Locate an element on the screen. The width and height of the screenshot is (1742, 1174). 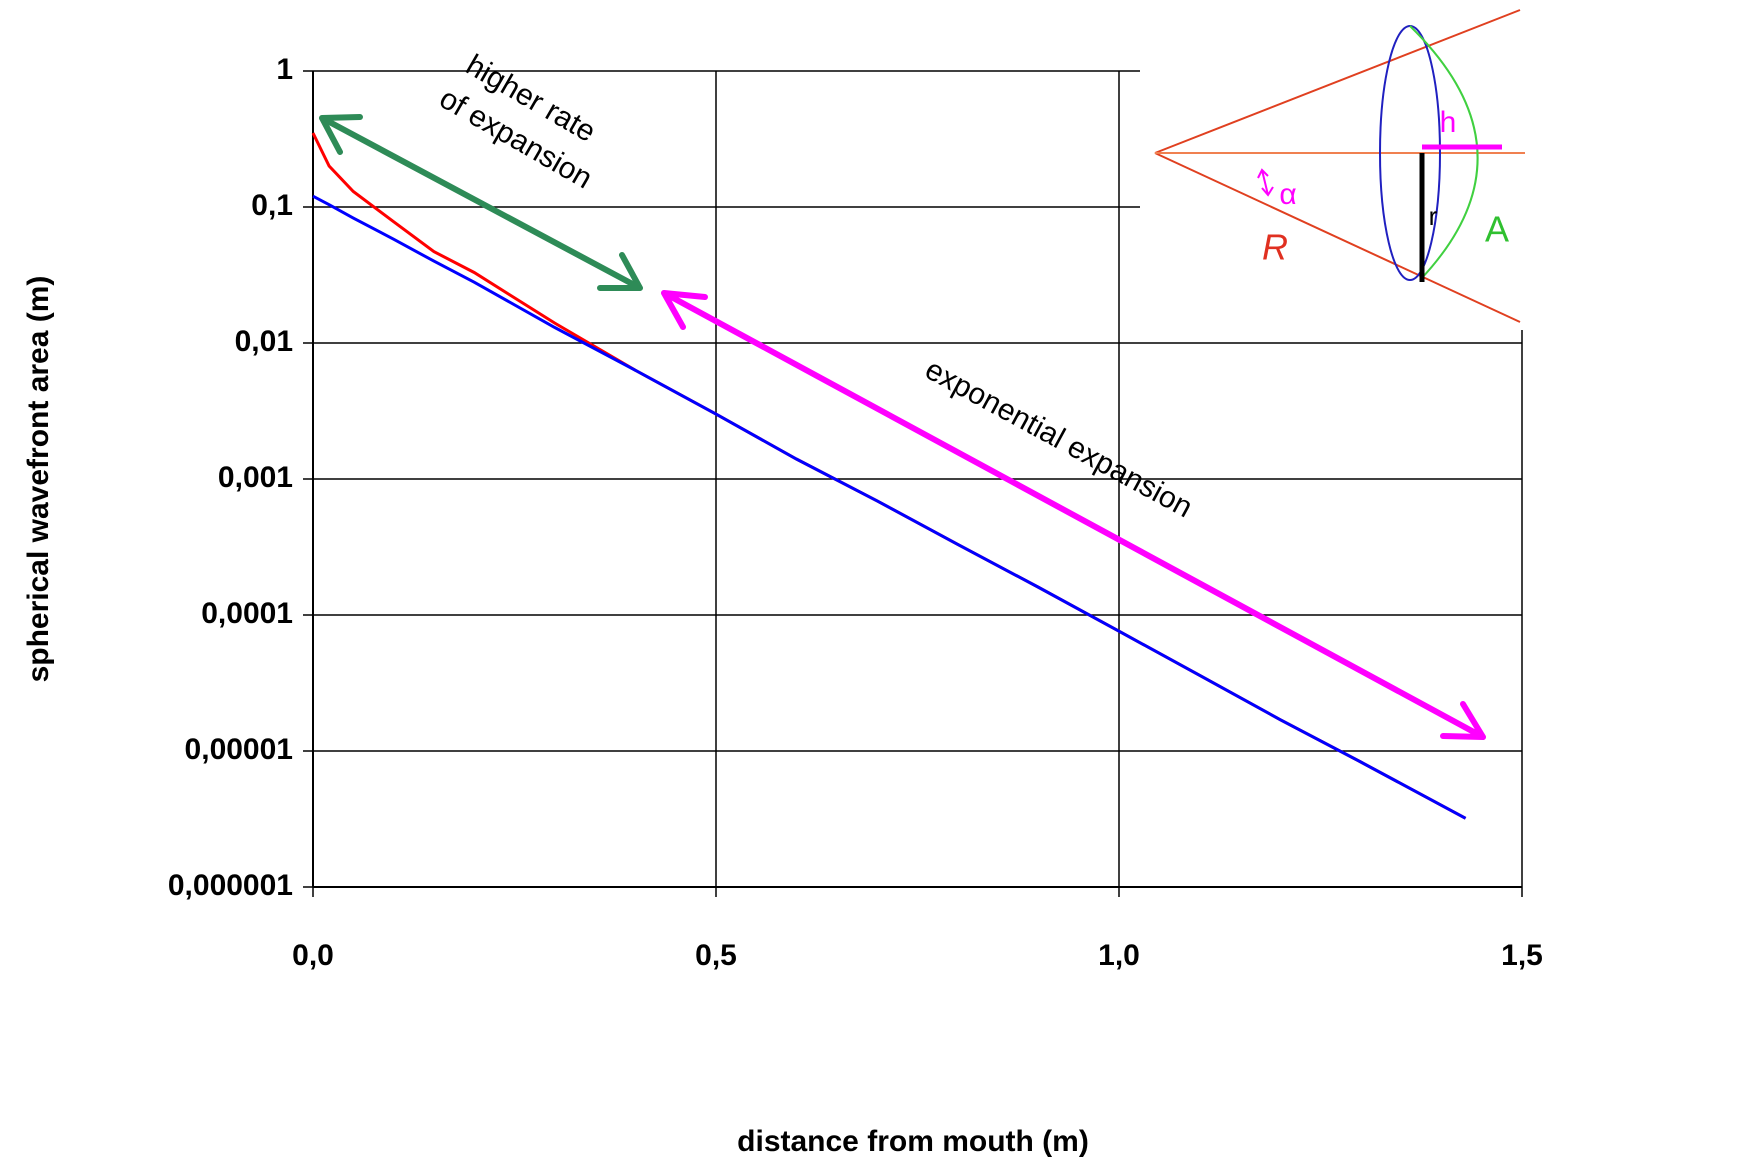
y-tick-label: 0,1 is located at coordinates (272, 205).